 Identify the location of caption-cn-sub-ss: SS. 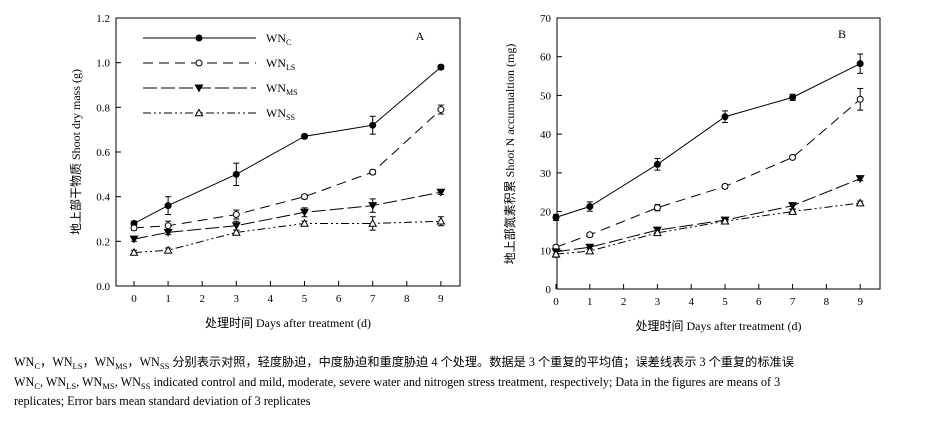
(164, 366).